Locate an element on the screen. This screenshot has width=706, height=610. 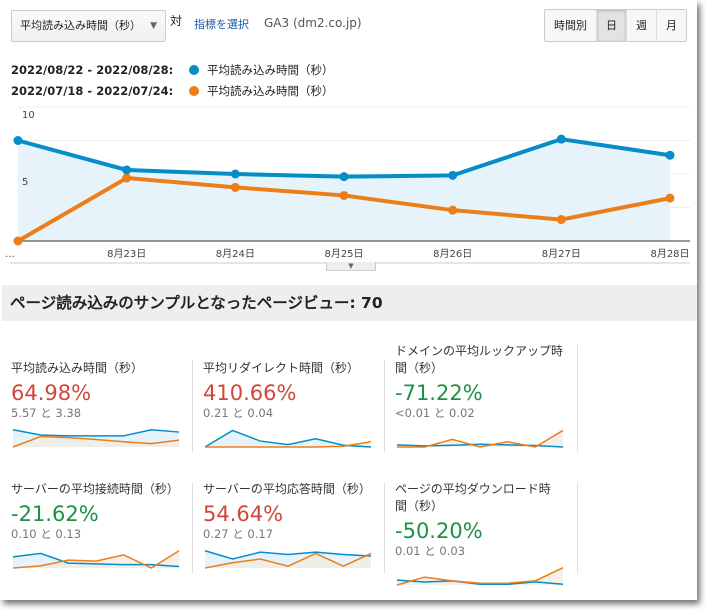
x-tick-label: 8月25日 is located at coordinates (343, 254).